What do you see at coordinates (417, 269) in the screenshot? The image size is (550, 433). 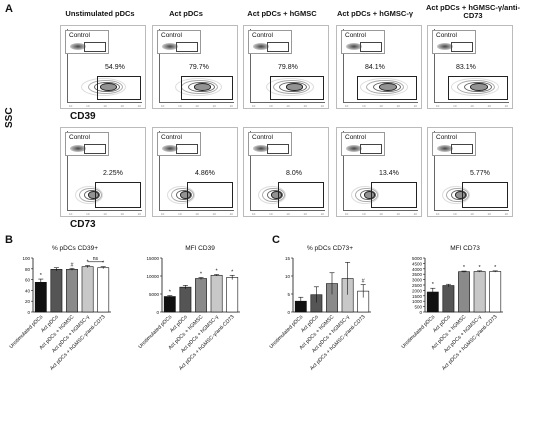 I see `y-tick-label: 4000` at bounding box center [417, 269].